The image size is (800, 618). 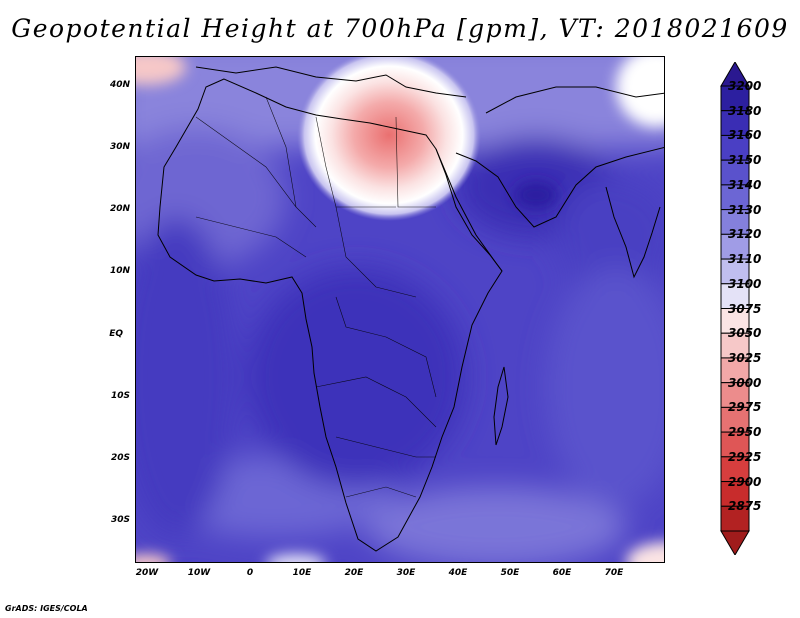 I want to click on lat-label-eq: EQ, so click(x=116, y=334).